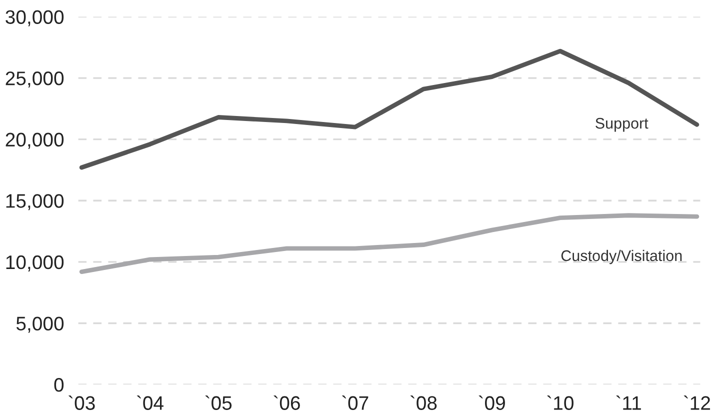  What do you see at coordinates (35, 140) in the screenshot?
I see `y-tick-label: 20,000` at bounding box center [35, 140].